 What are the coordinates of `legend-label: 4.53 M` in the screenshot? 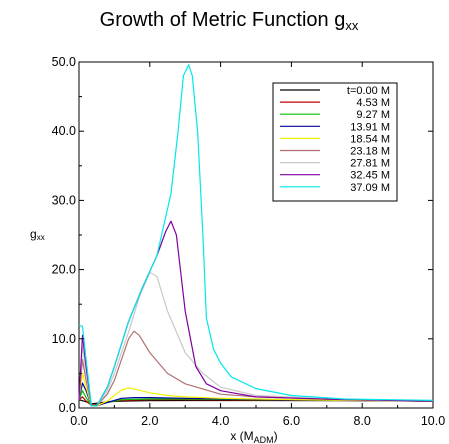 It's located at (373, 103).